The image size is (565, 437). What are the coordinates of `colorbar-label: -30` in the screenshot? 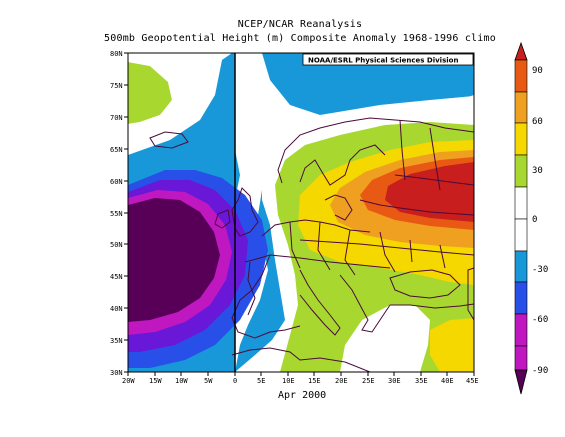 It's located at (540, 270).